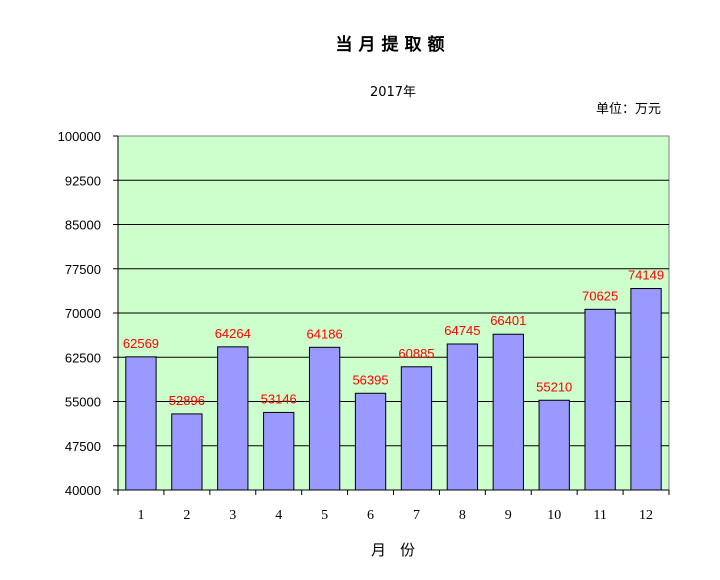  I want to click on x-tick-label: 3, so click(232, 515).